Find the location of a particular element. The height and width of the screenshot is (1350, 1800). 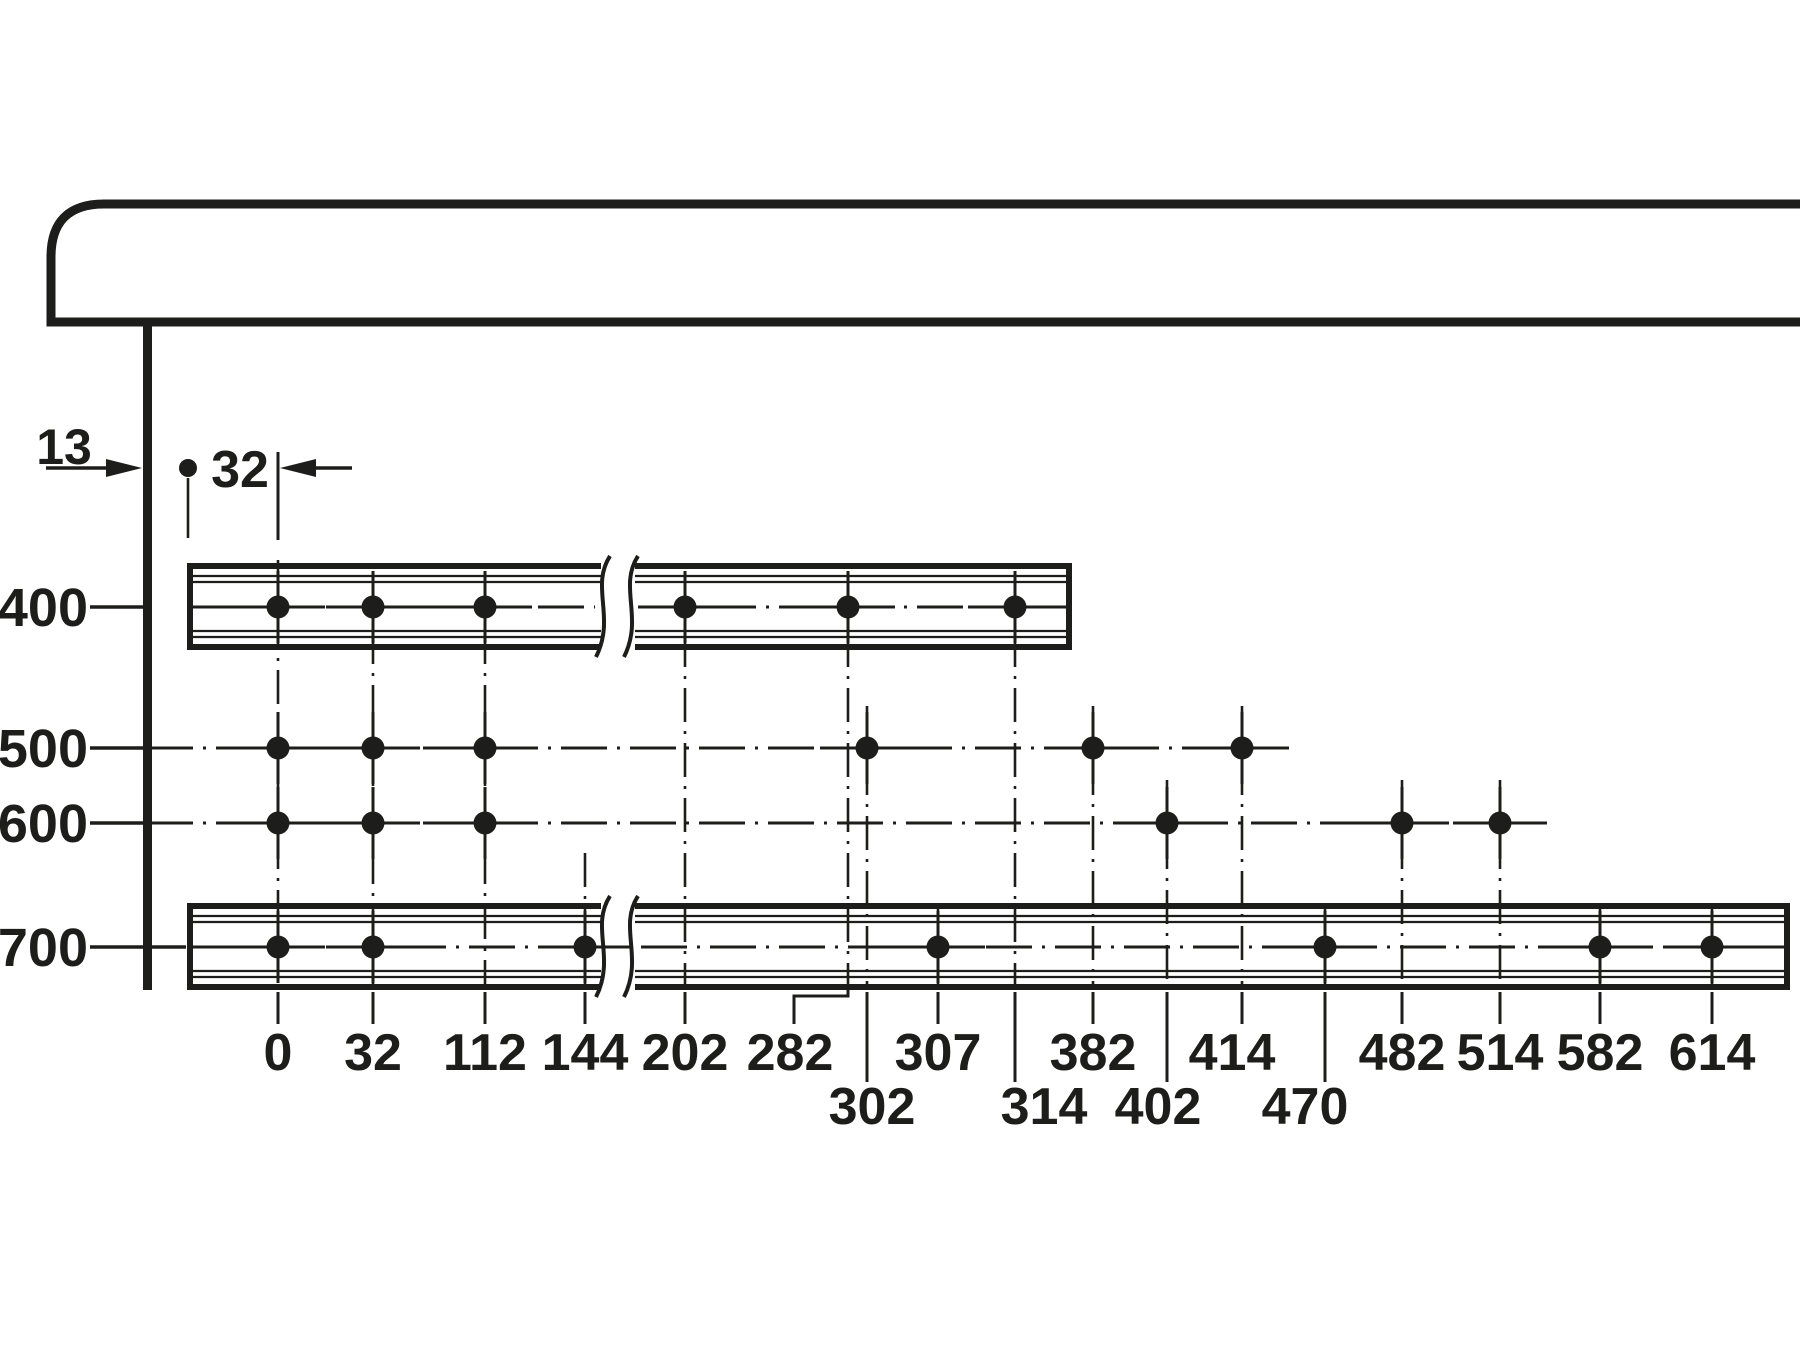

col-label-582: 582 is located at coordinates (1600, 1053).